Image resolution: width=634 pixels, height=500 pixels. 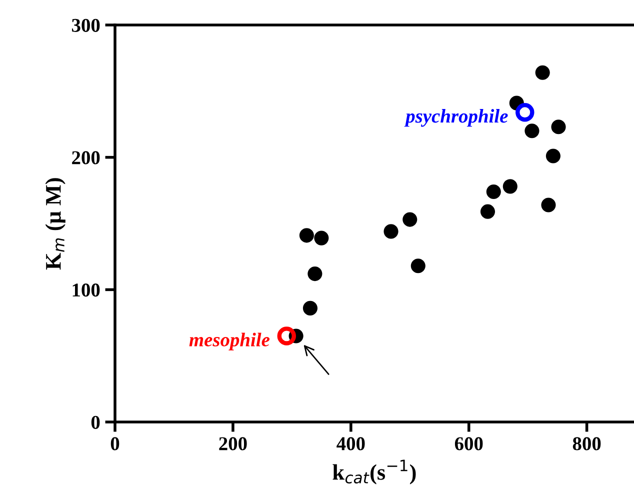 I want to click on x-tick-label: 600, so click(x=468, y=443).